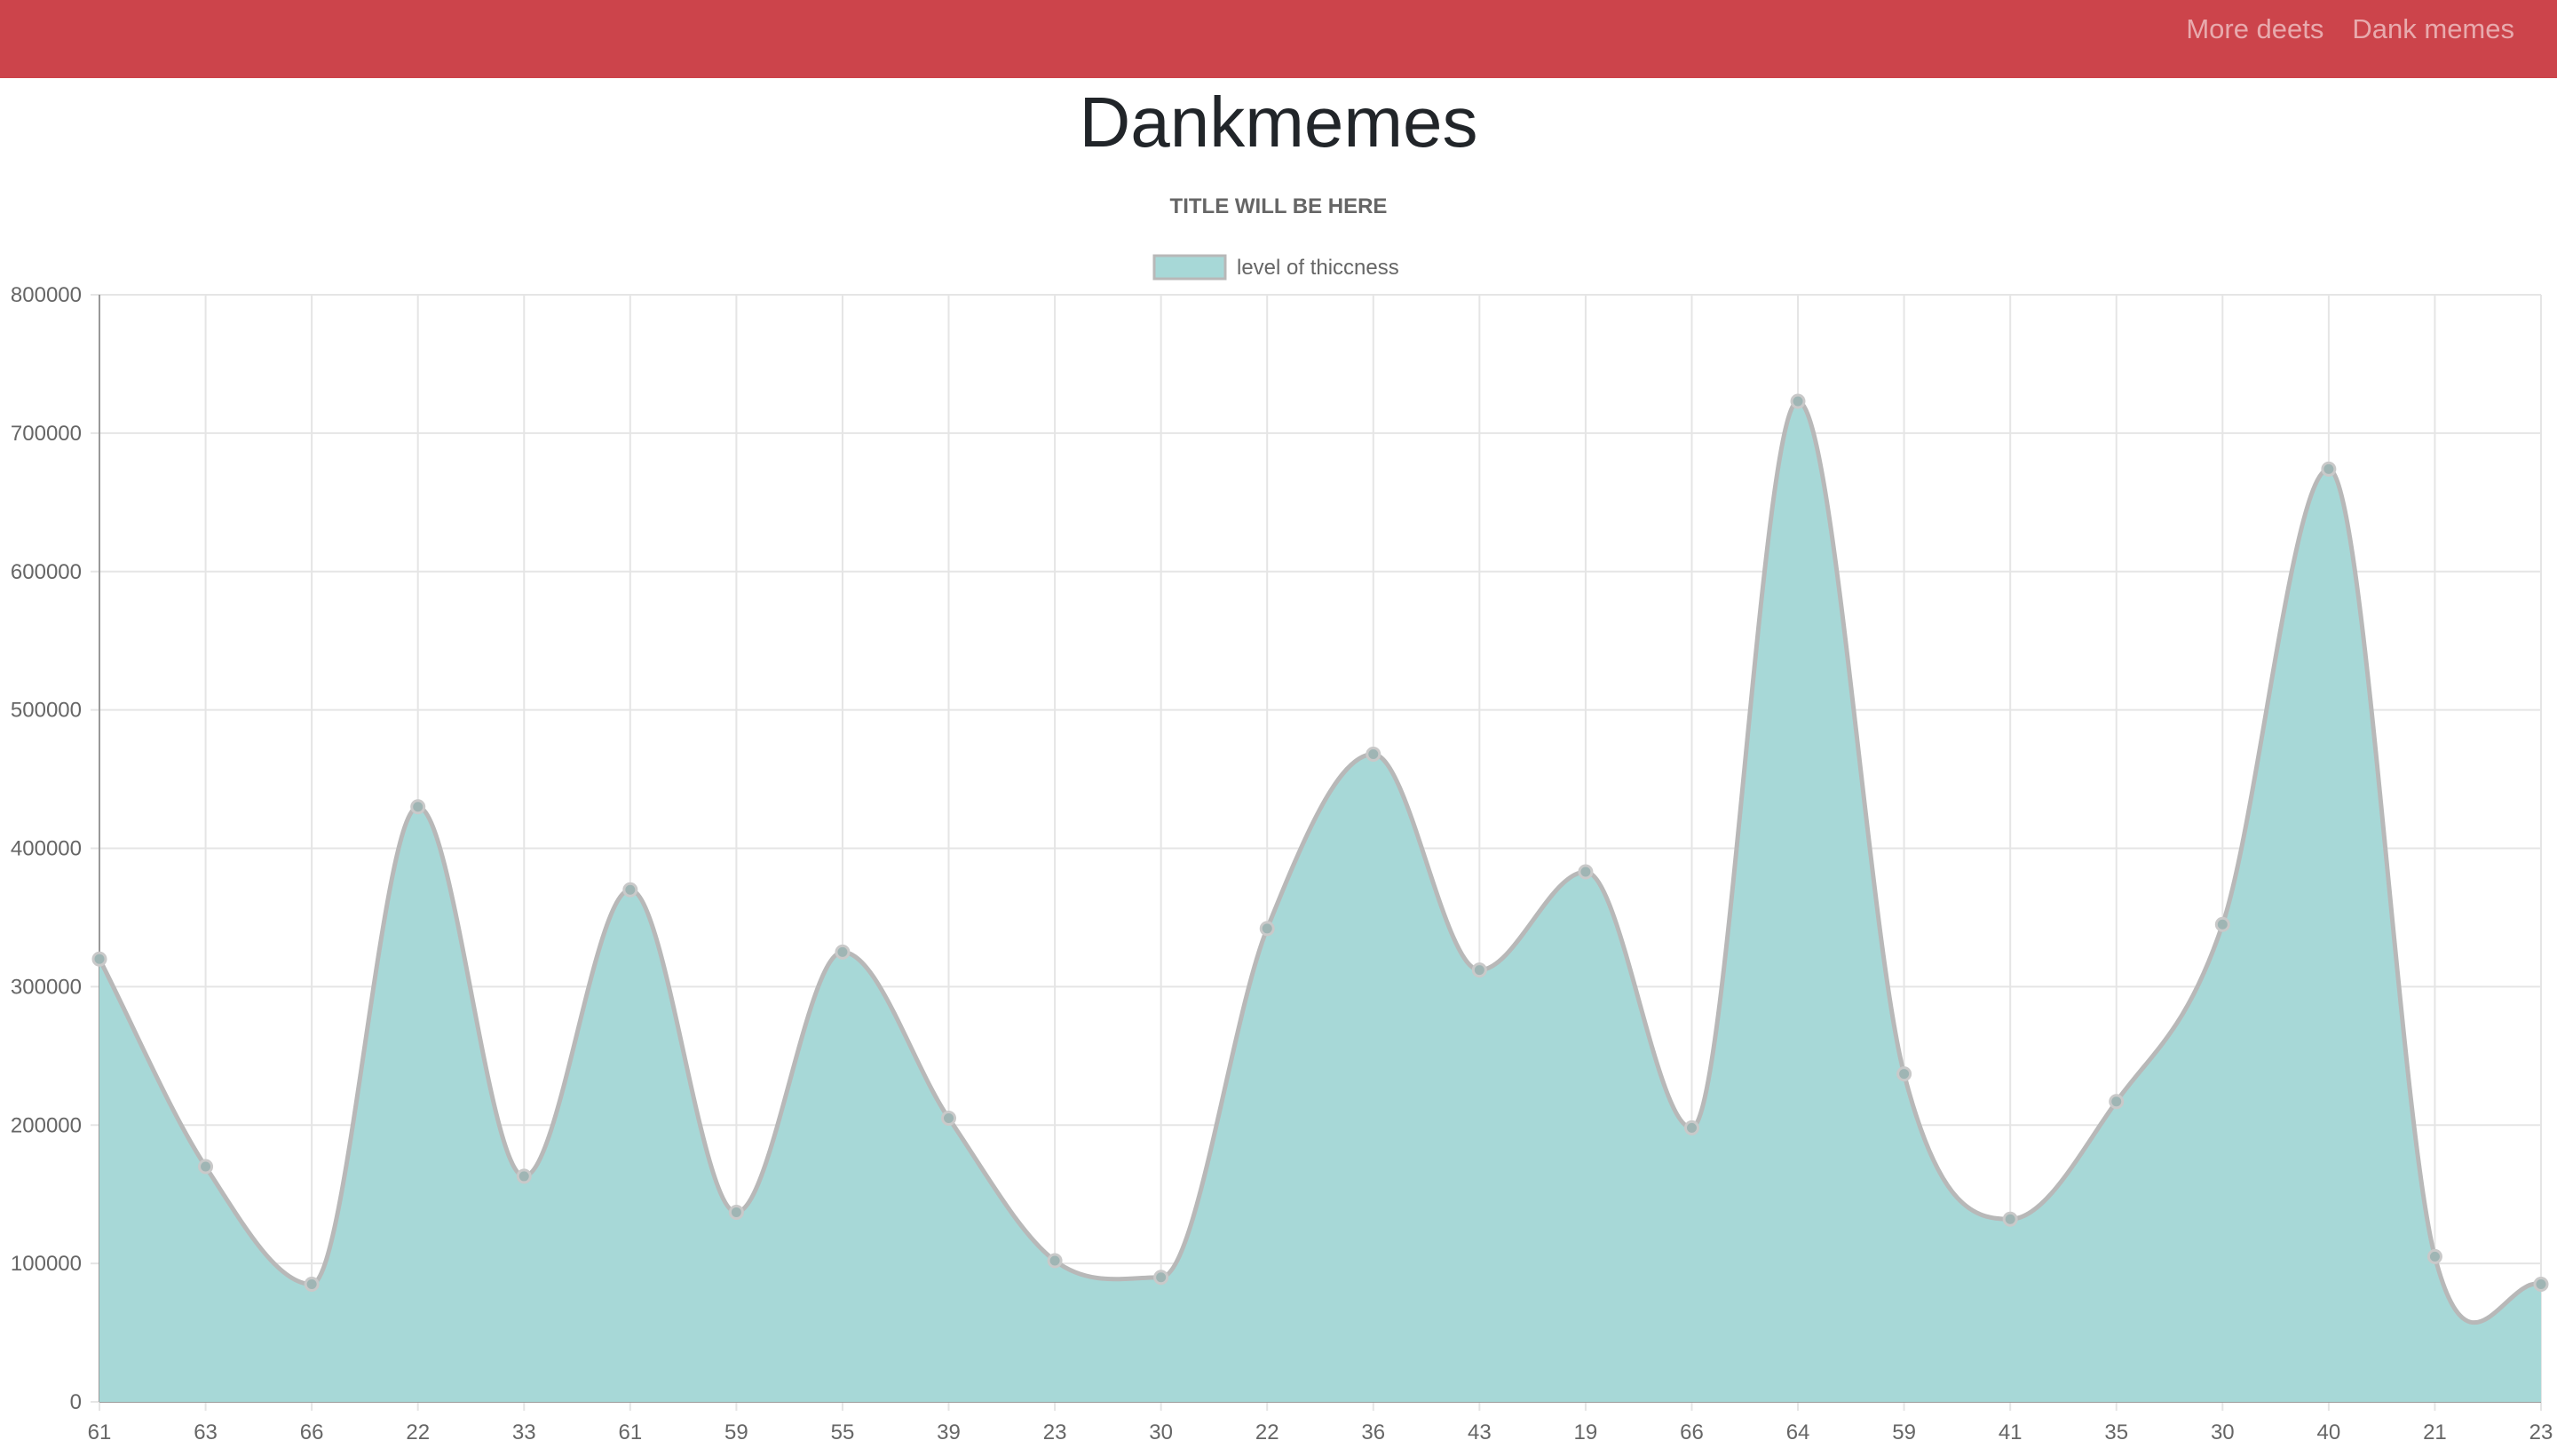 The image size is (2557, 1456). Describe the element at coordinates (46, 987) in the screenshot. I see `y-tick-label: 300000` at that location.